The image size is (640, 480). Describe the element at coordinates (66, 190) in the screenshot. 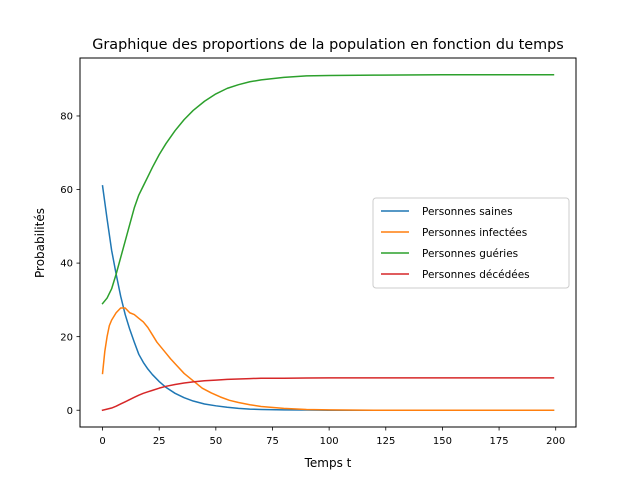

I see `y-tick-label: 60` at that location.